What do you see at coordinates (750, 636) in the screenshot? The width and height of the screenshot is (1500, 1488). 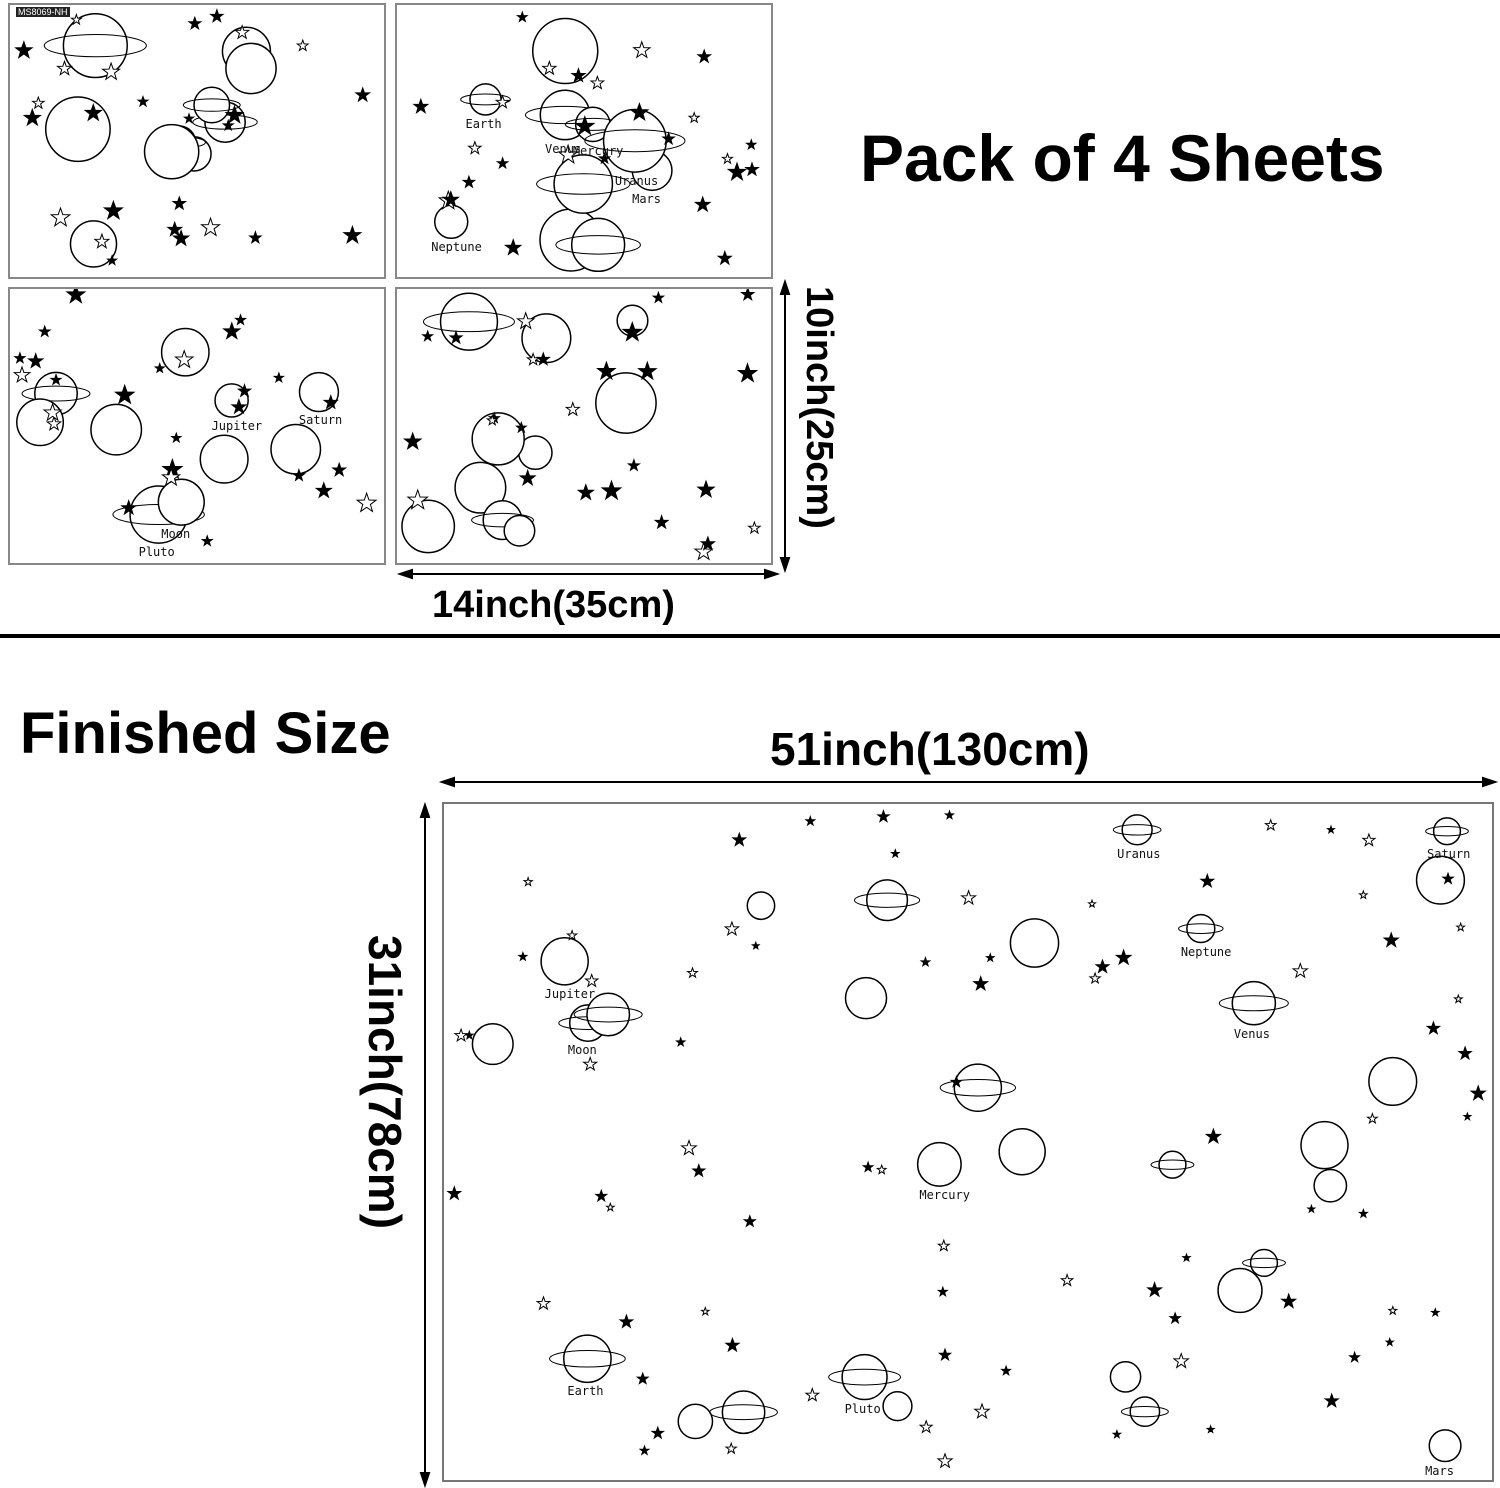 I see `section-divider` at bounding box center [750, 636].